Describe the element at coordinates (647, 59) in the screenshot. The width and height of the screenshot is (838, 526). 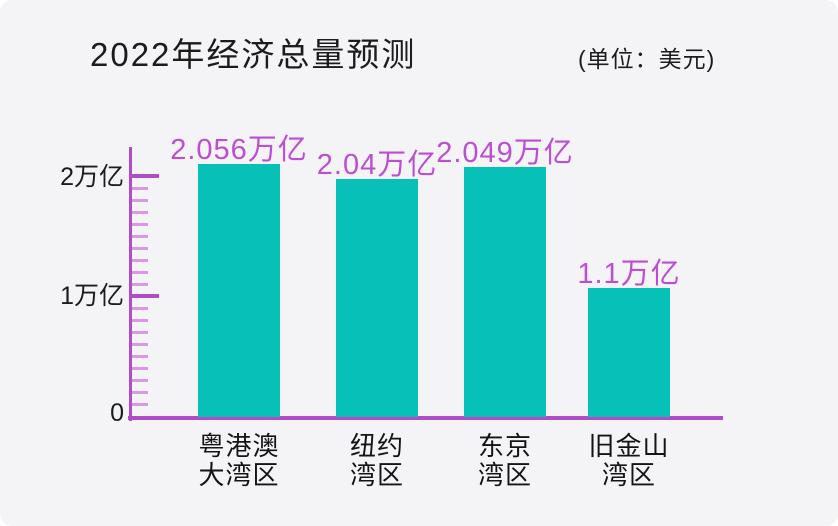
I see `unit-label: (单位：美元)` at that location.